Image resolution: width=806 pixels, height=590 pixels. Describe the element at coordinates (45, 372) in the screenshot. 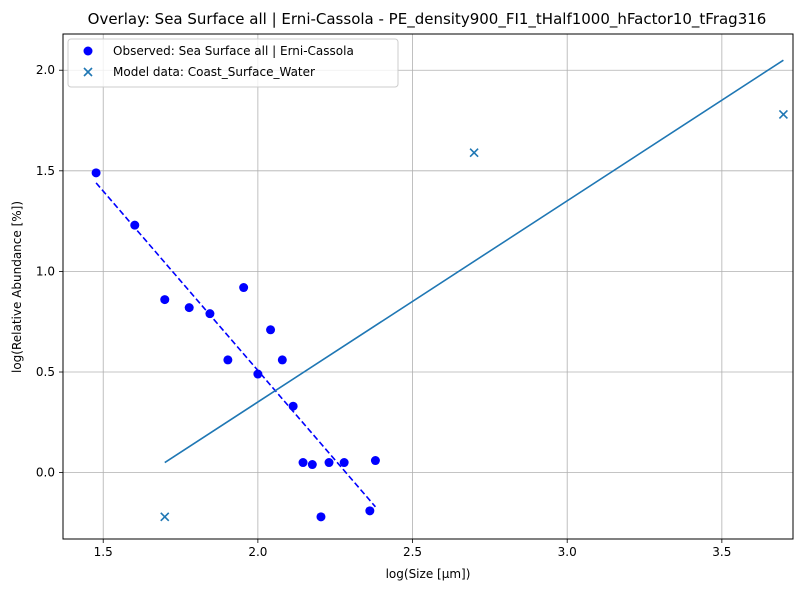

I see `y-tick-label: 0.5` at that location.